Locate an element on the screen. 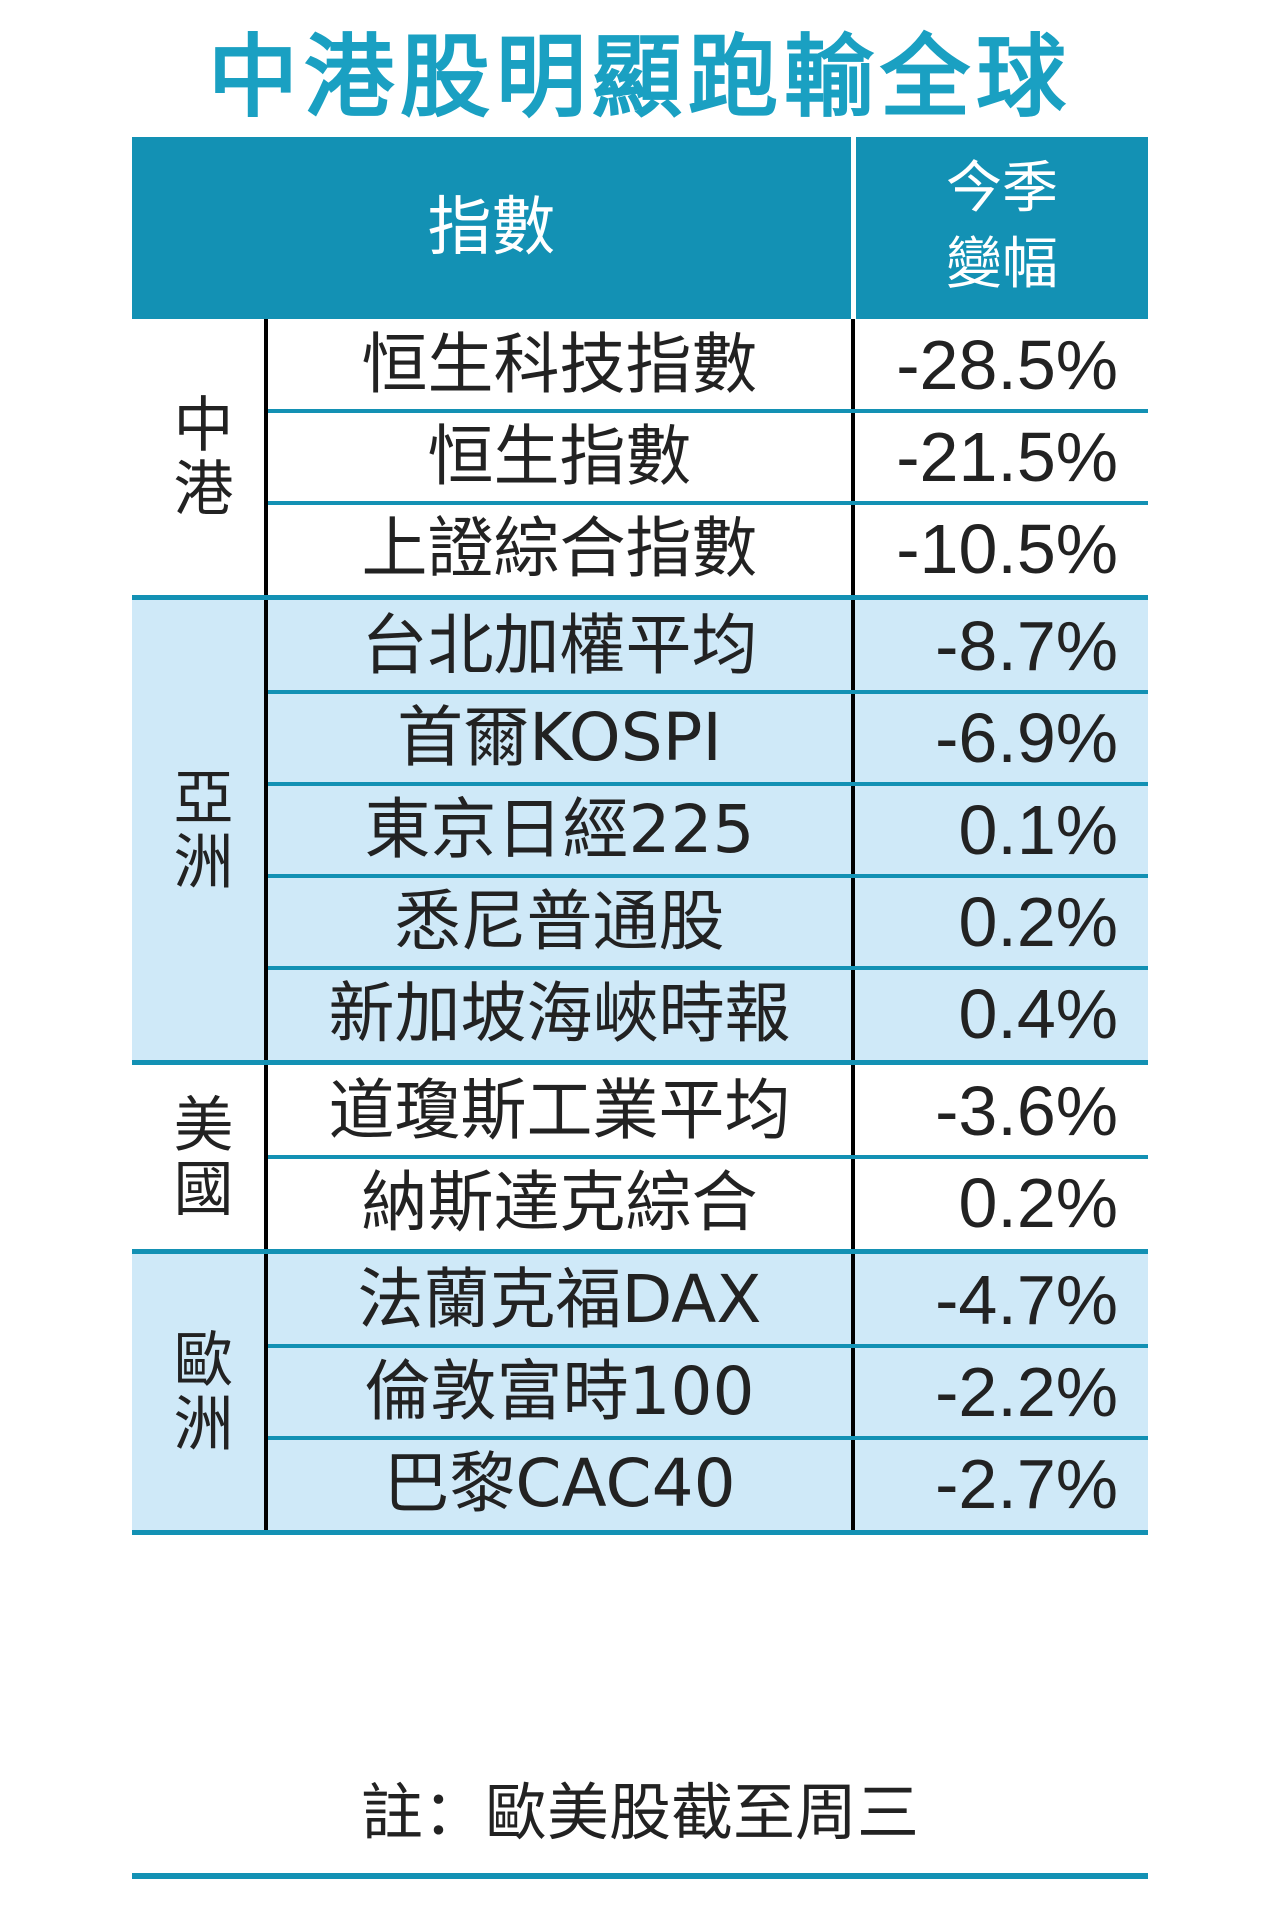 The height and width of the screenshot is (1919, 1280). region-group: 美國 道瓊斯工業平均 -3.6% 納斯達克綜合 0.2% is located at coordinates (640, 1157).